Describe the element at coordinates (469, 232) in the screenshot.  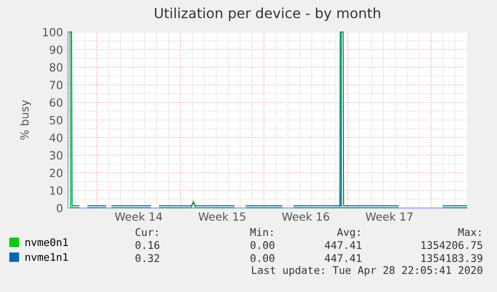
I see `text: Max:` at that location.